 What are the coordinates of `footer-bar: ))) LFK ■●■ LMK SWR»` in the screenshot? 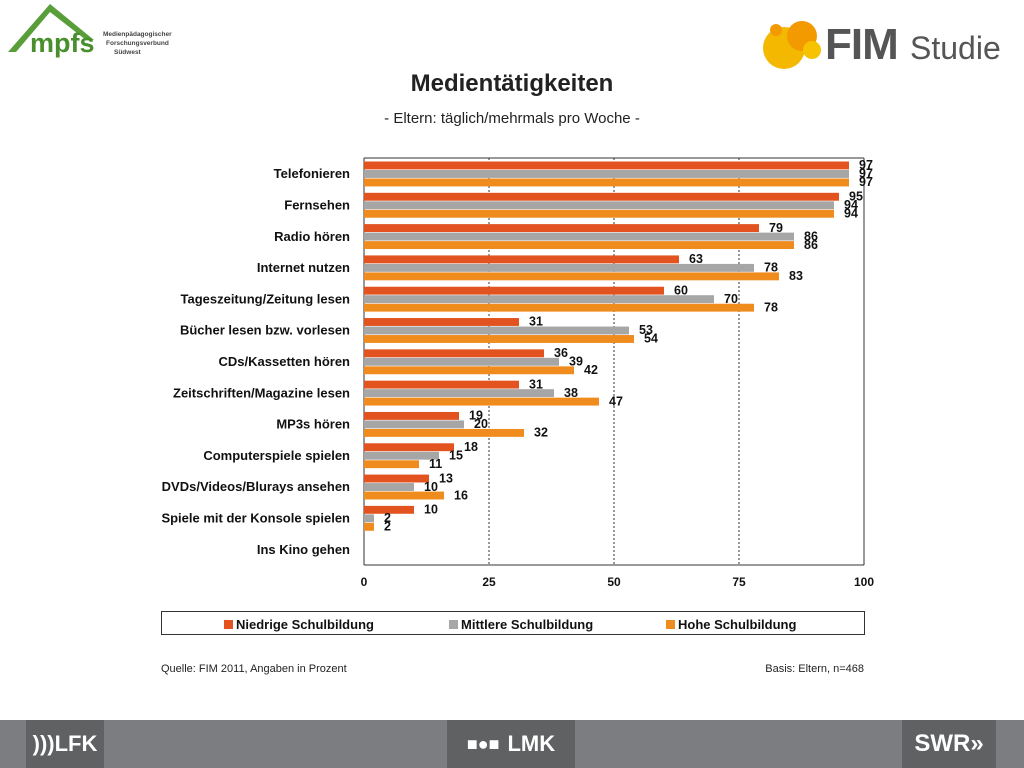 It's located at (512, 744).